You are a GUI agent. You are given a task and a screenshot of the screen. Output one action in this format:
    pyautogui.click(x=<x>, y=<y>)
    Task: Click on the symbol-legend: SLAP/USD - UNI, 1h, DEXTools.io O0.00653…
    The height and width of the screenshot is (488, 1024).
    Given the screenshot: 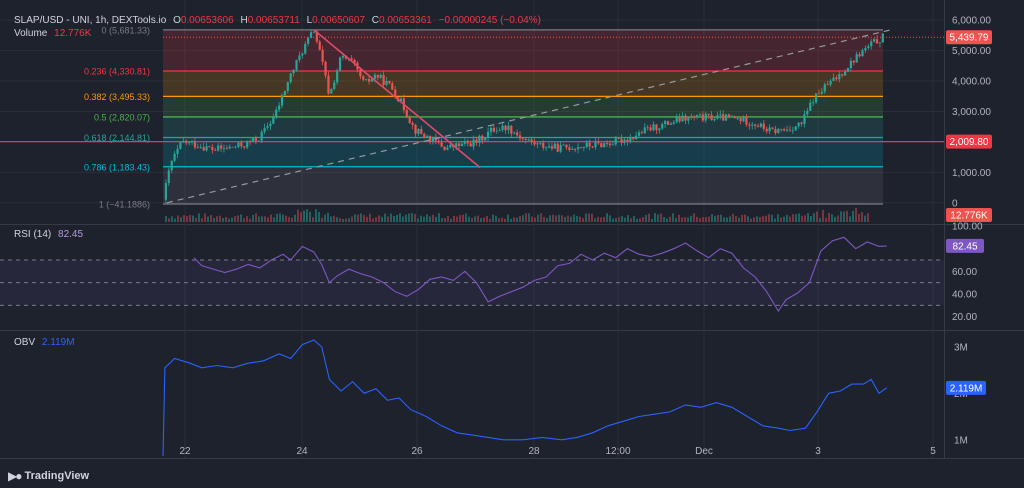 What is the action you would take?
    pyautogui.click(x=279, y=20)
    